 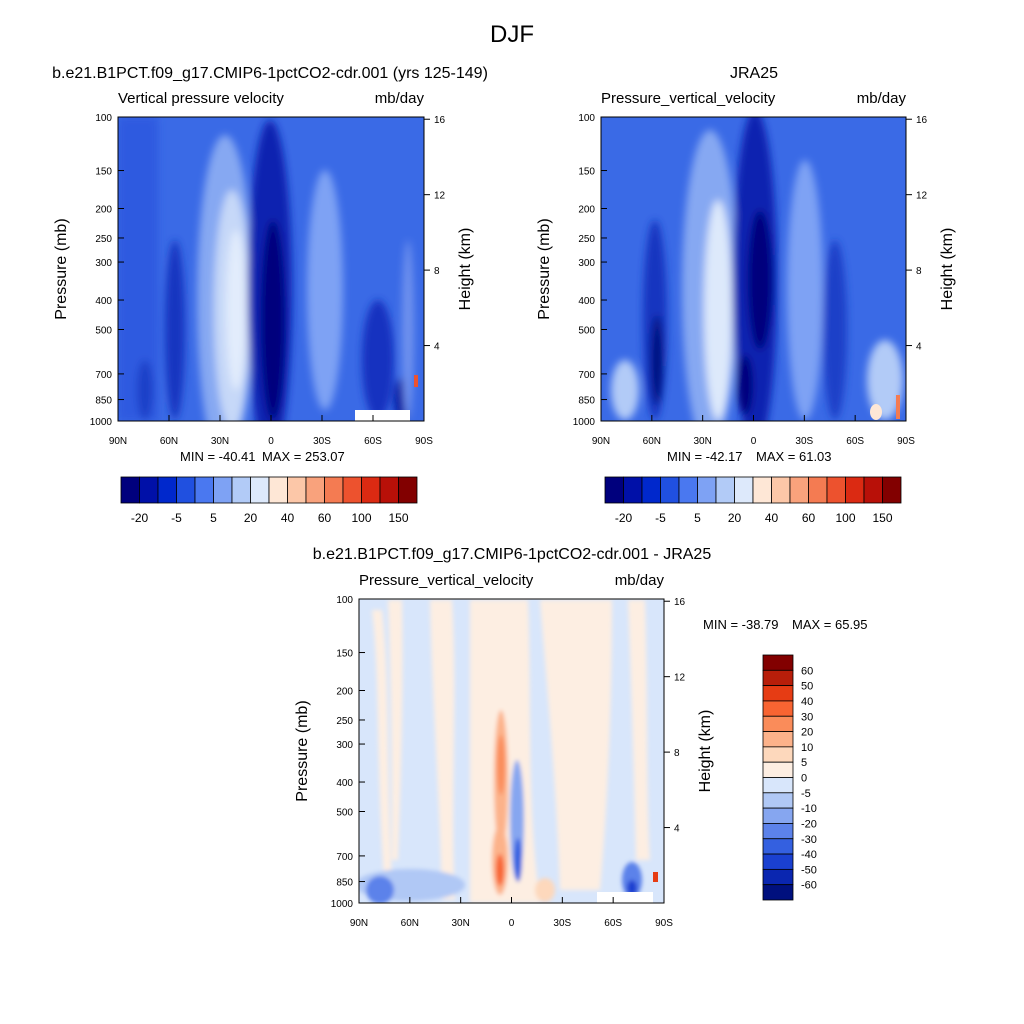 What do you see at coordinates (271, 269) in the screenshot?
I see `panel-model-field` at bounding box center [271, 269].